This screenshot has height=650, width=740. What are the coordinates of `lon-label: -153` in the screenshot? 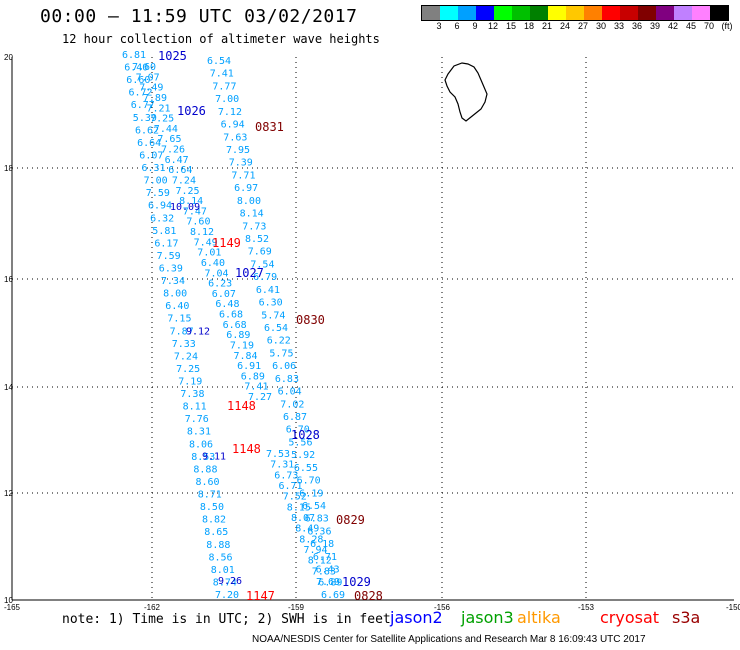 It's located at (586, 607).